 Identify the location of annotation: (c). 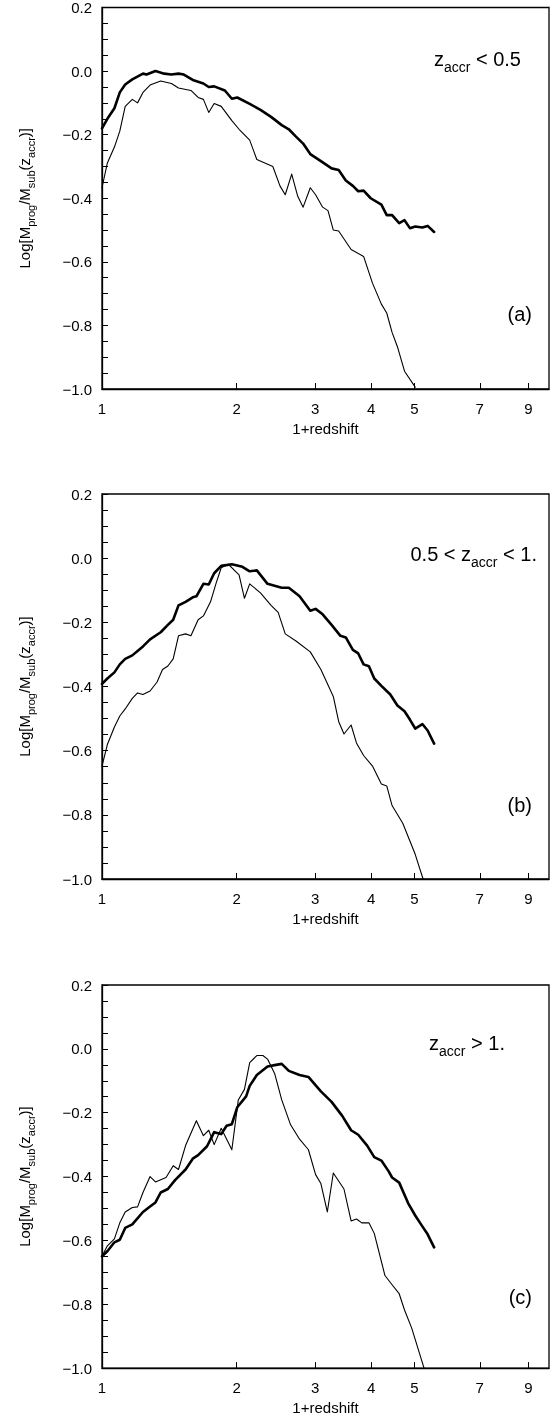
(520, 1297).